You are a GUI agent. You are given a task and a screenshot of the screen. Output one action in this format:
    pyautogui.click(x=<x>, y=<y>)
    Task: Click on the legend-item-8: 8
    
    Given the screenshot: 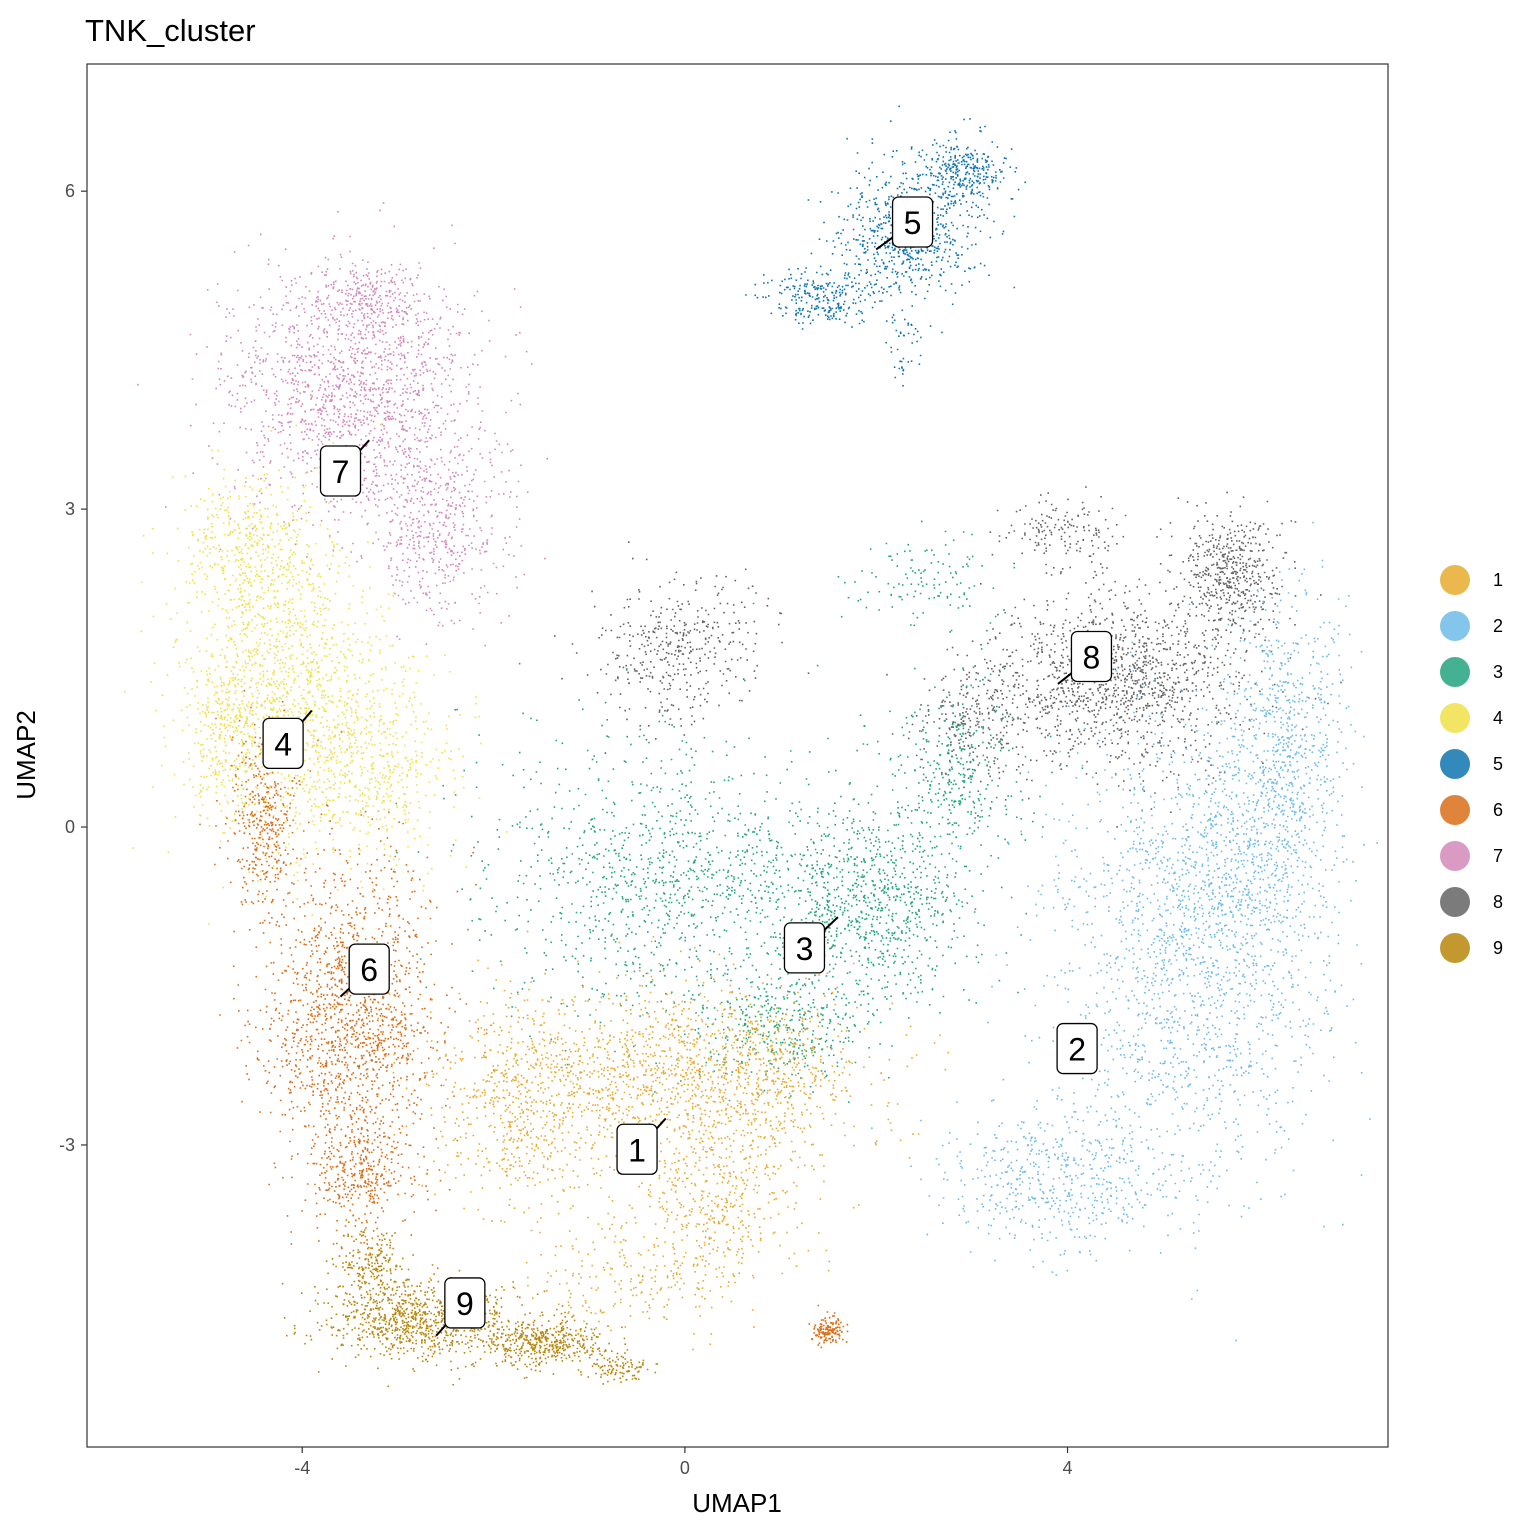 What is the action you would take?
    pyautogui.click(x=1471, y=902)
    